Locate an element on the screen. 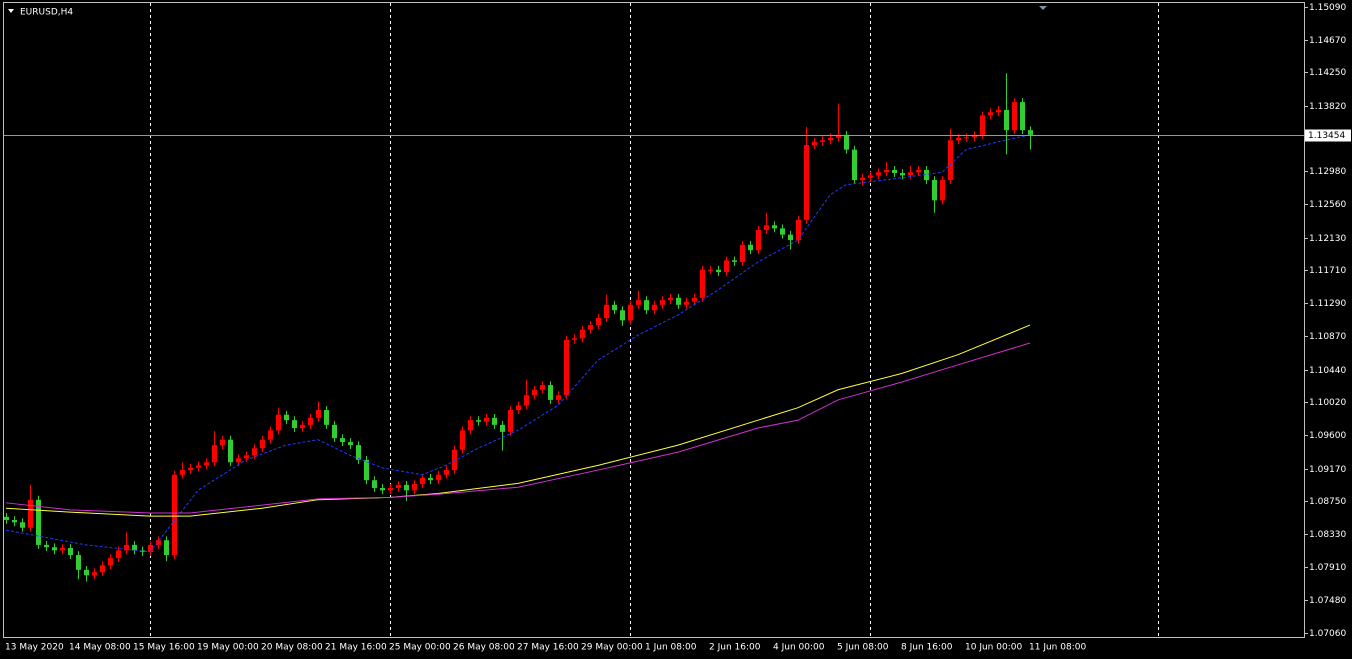 This screenshot has width=1352, height=659. y-tick-label: 1.14670 is located at coordinates (1327, 41).